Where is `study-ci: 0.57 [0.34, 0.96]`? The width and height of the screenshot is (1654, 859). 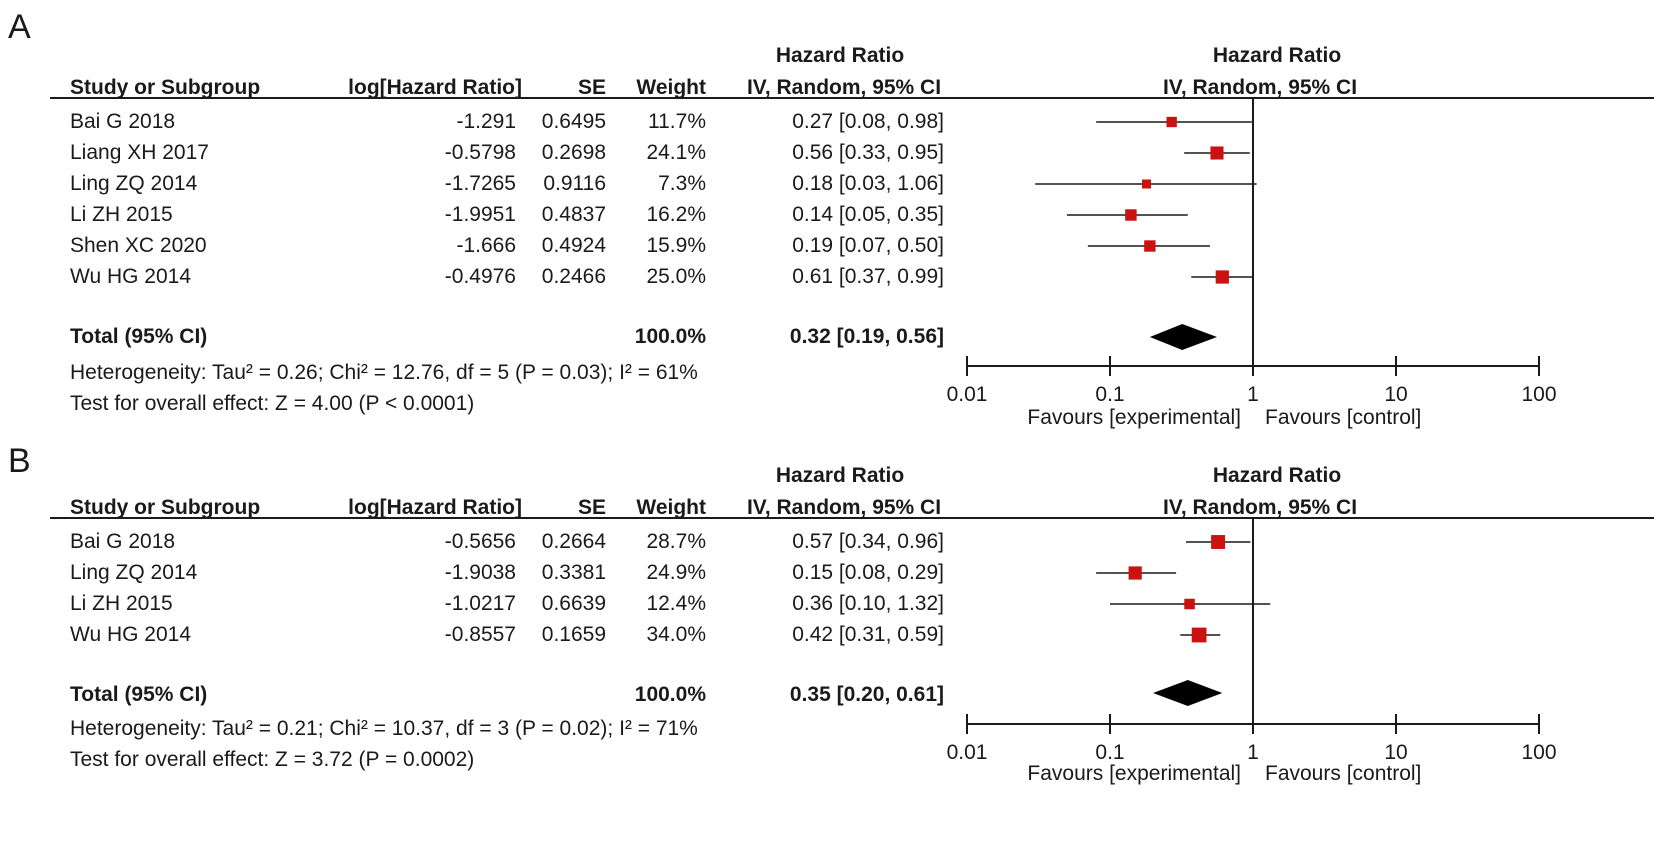
study-ci: 0.57 [0.34, 0.96] is located at coordinates (868, 541).